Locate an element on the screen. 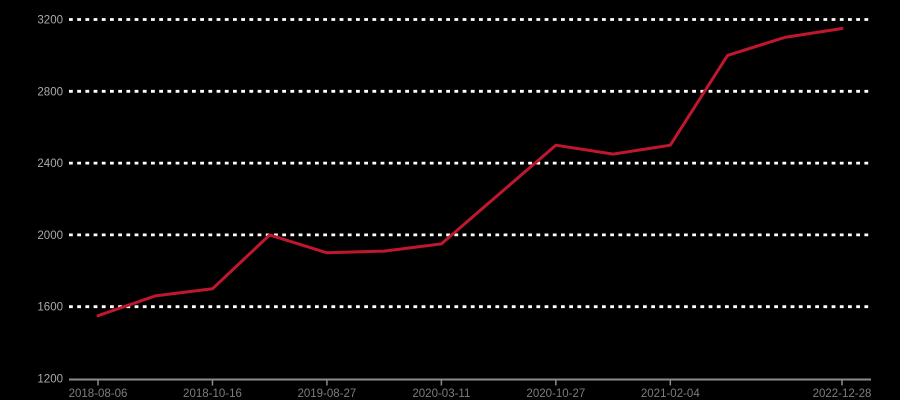  x-axis-tick-label: 2018-08-06 is located at coordinates (98, 394).